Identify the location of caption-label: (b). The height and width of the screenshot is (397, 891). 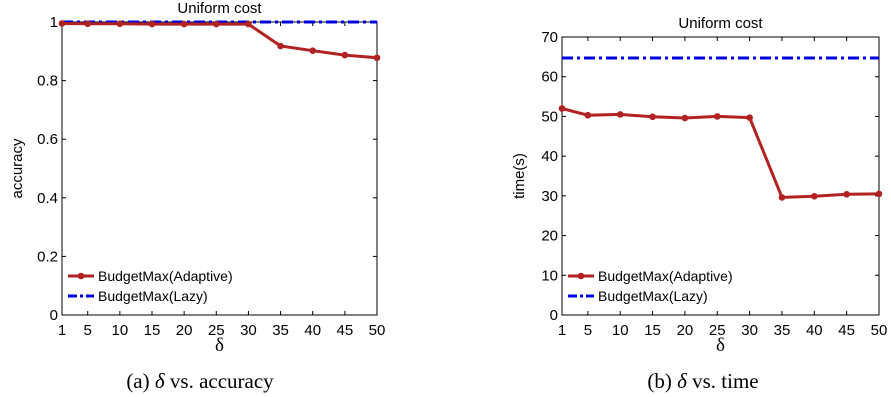
(662, 381).